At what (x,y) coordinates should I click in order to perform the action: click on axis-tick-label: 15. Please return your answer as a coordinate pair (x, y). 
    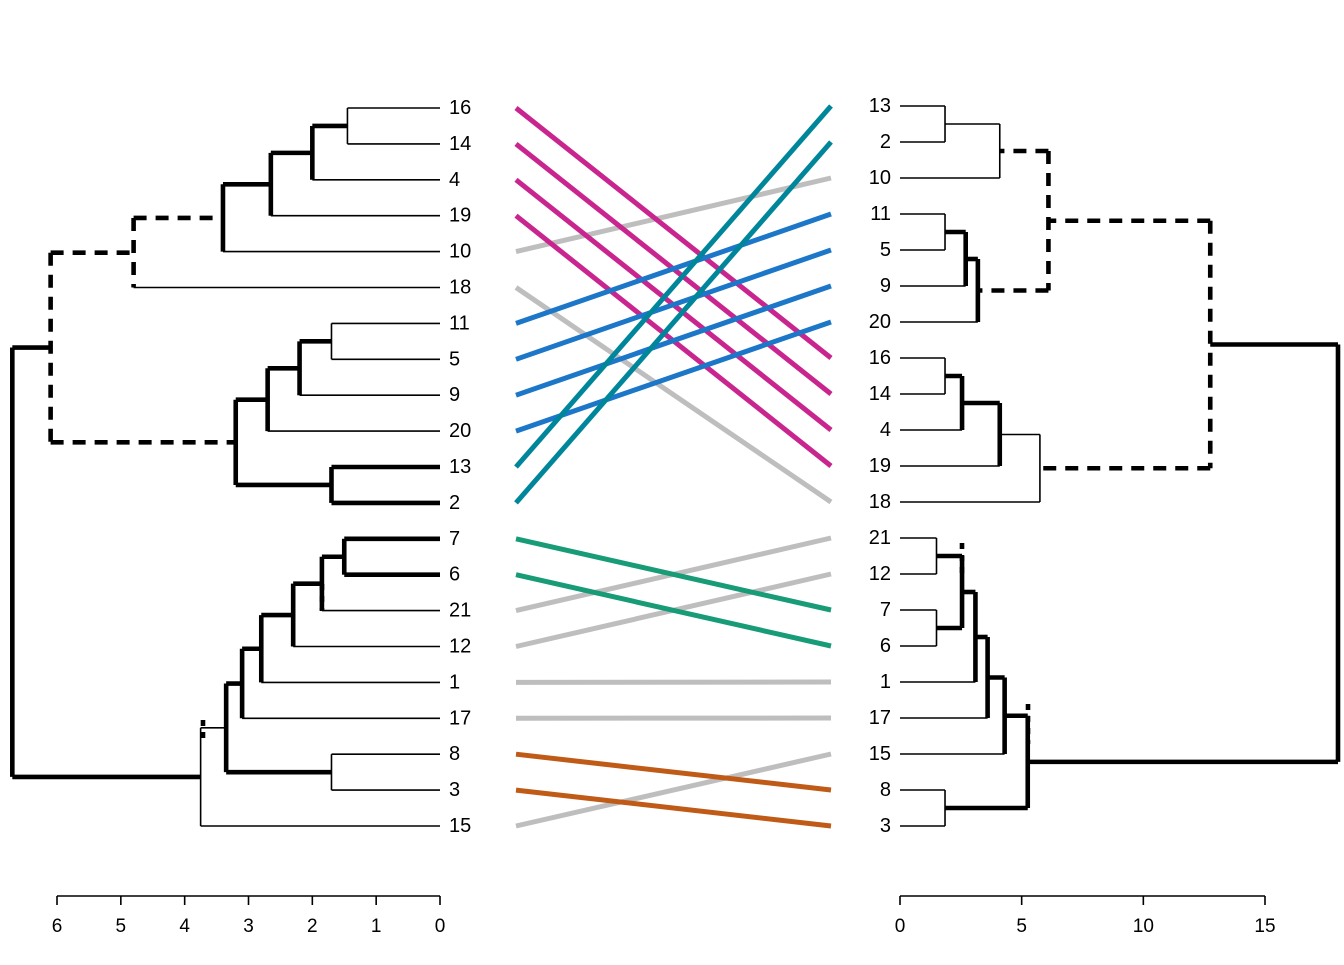
    Looking at the image, I should click on (1264, 926).